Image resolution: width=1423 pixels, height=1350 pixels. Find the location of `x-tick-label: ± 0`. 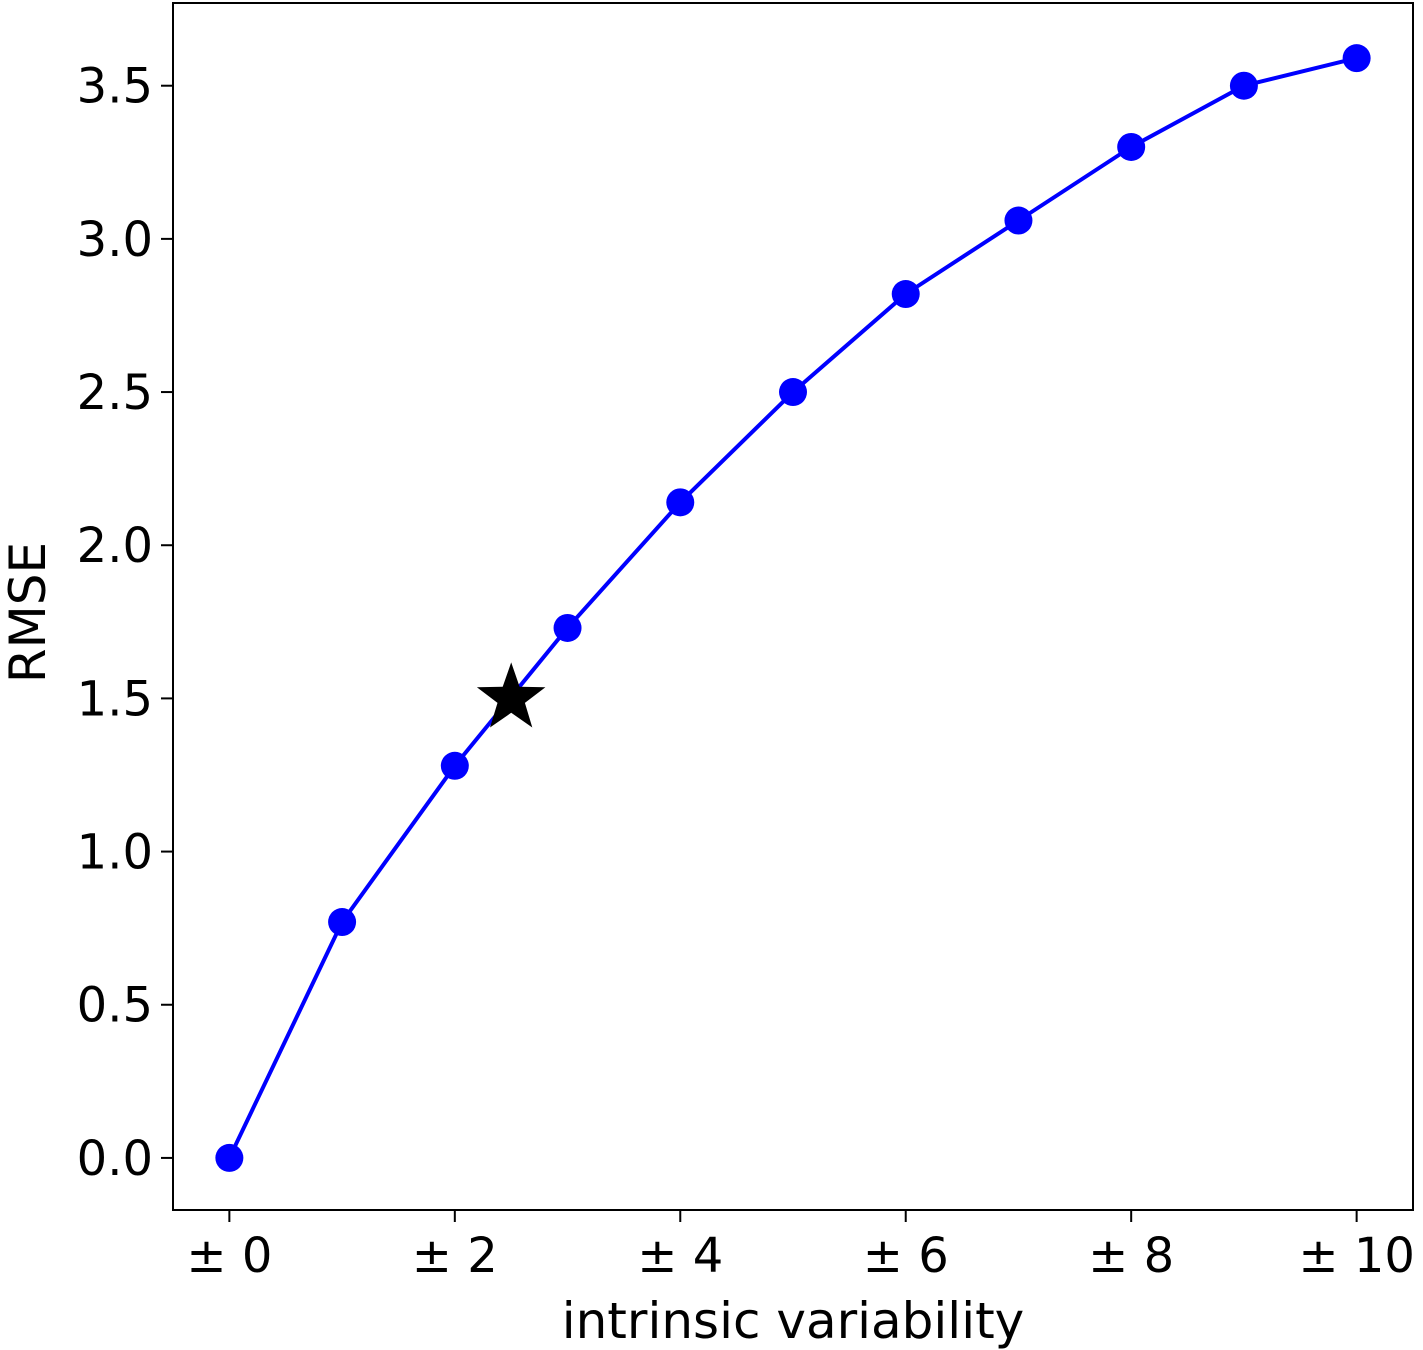

x-tick-label: ± 0 is located at coordinates (229, 1256).